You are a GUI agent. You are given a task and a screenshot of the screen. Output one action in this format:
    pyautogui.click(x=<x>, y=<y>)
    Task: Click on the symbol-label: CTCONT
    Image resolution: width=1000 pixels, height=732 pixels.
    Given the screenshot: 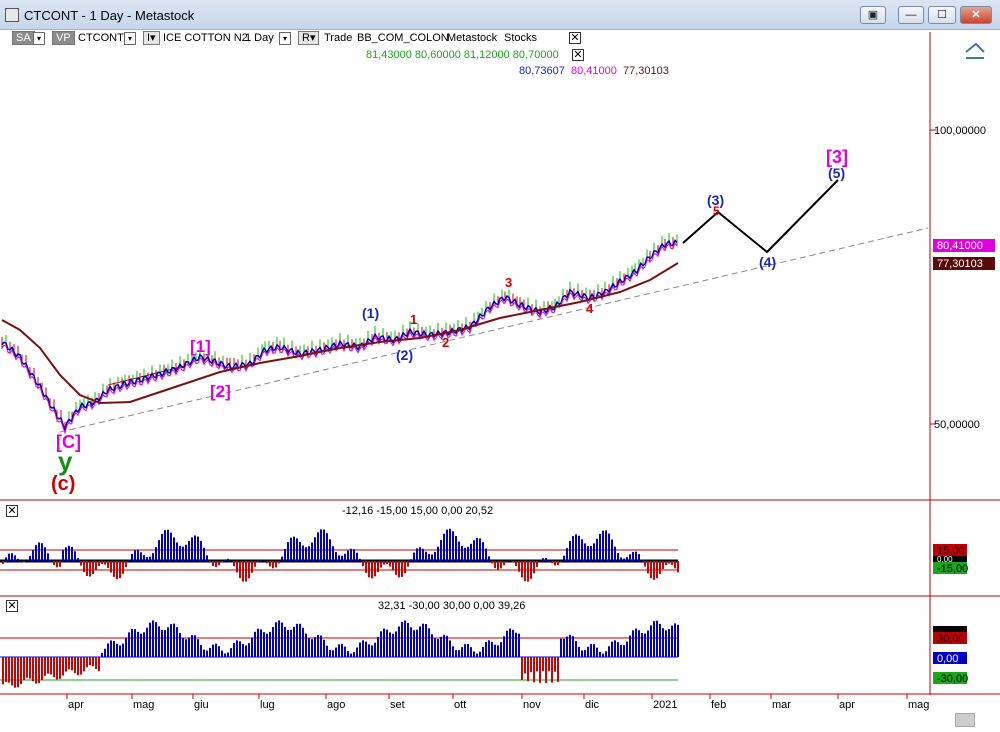 What is the action you would take?
    pyautogui.click(x=101, y=38)
    